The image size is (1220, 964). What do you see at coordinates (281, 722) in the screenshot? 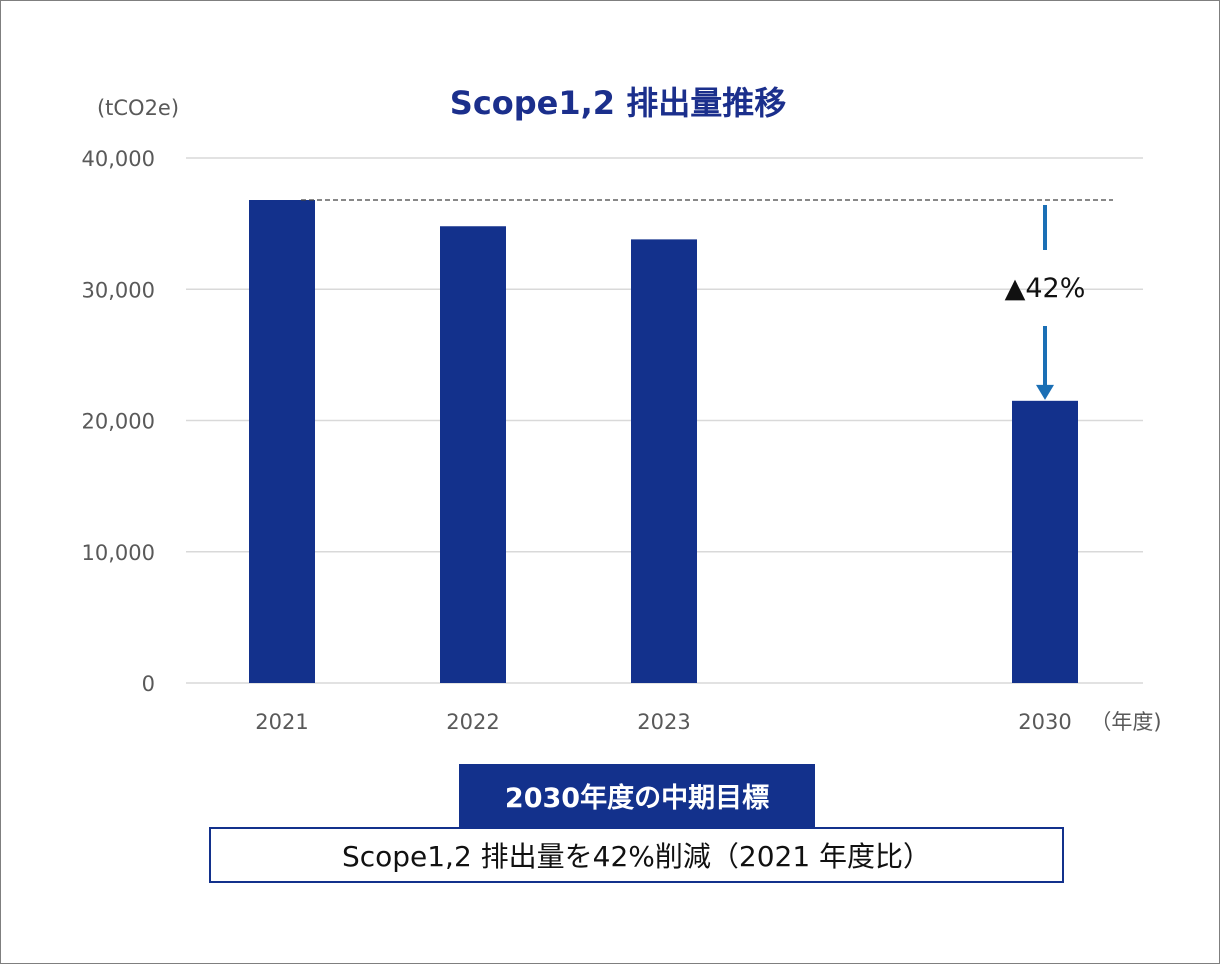
I see `x-tick-label: 2021` at bounding box center [281, 722].